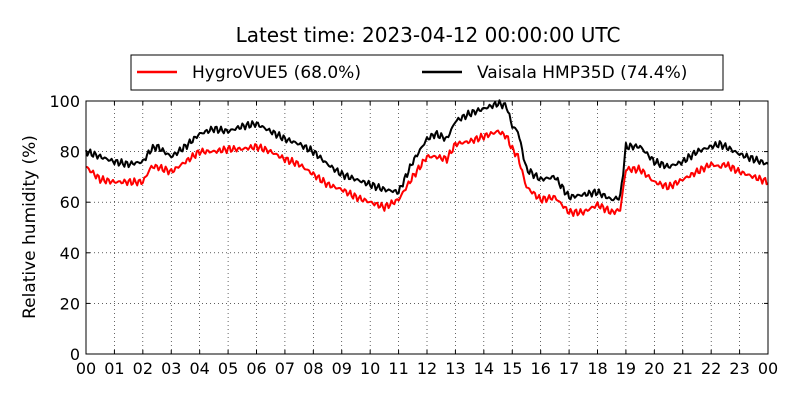 Image resolution: width=800 pixels, height=400 pixels. I want to click on legend-label-vaisala: Vaisala HMP35D (74.4%), so click(582, 73).